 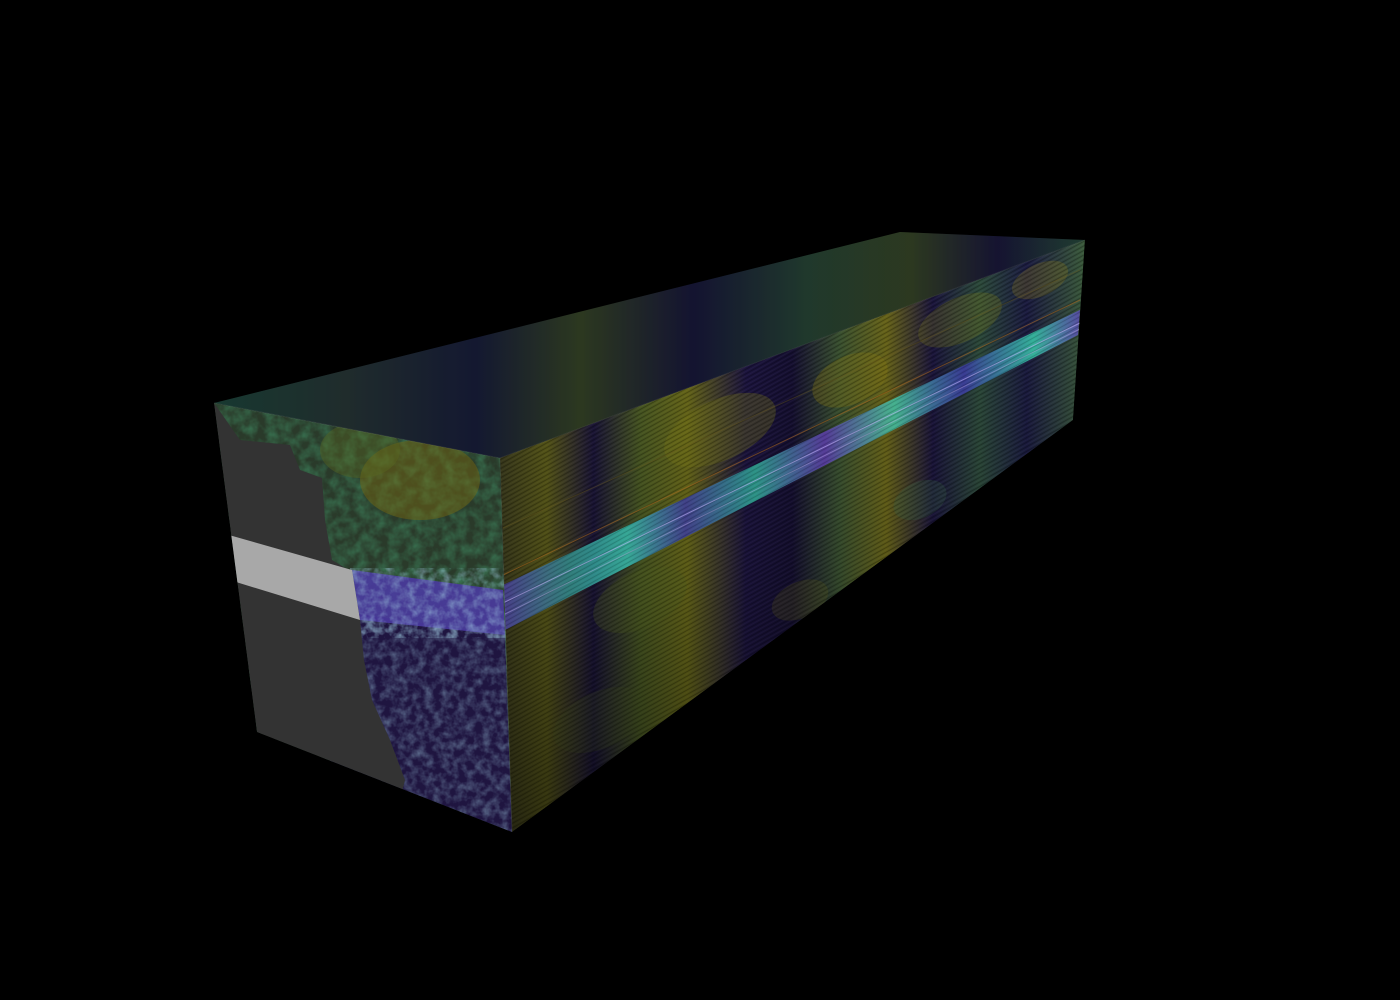 What do you see at coordinates (309, 601) in the screenshot?
I see `masked-region` at bounding box center [309, 601].